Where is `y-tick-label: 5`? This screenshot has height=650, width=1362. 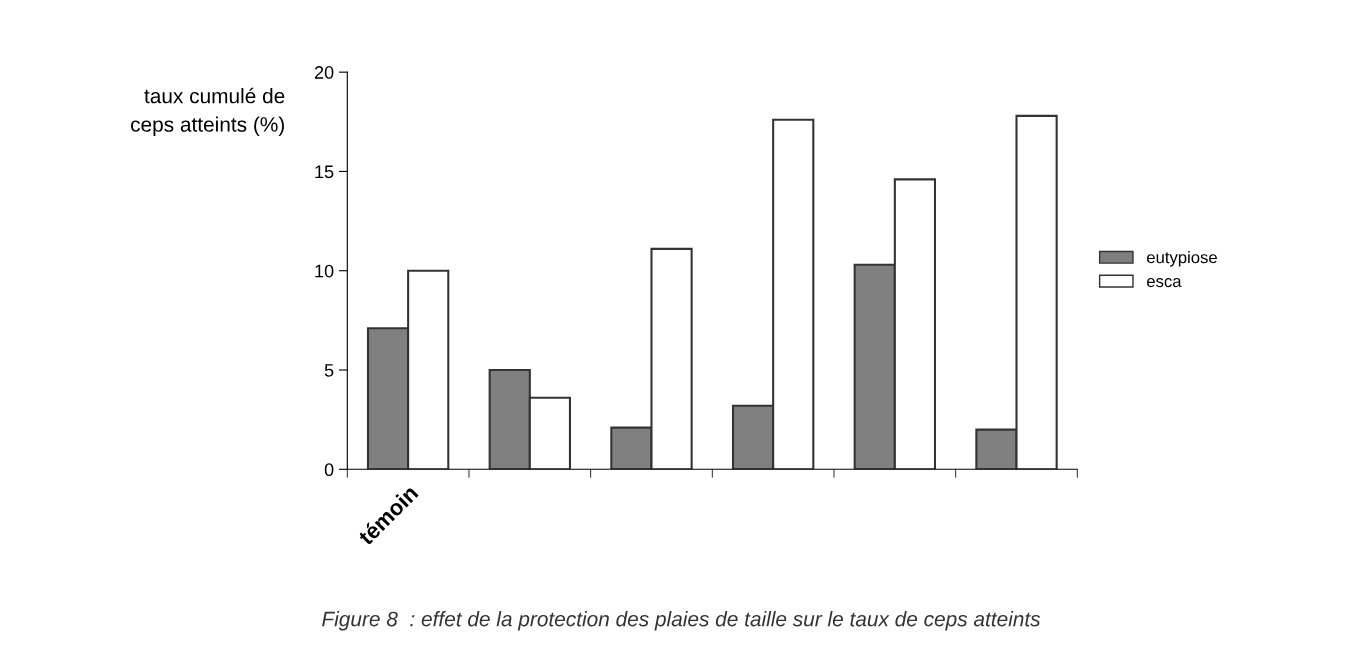
y-tick-label: 5 is located at coordinates (329, 370).